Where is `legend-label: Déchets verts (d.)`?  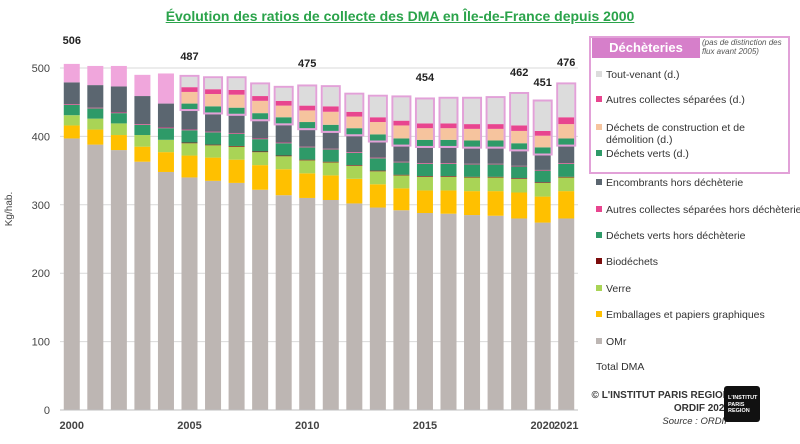 legend-label: Déchets verts (d.) is located at coordinates (647, 154).